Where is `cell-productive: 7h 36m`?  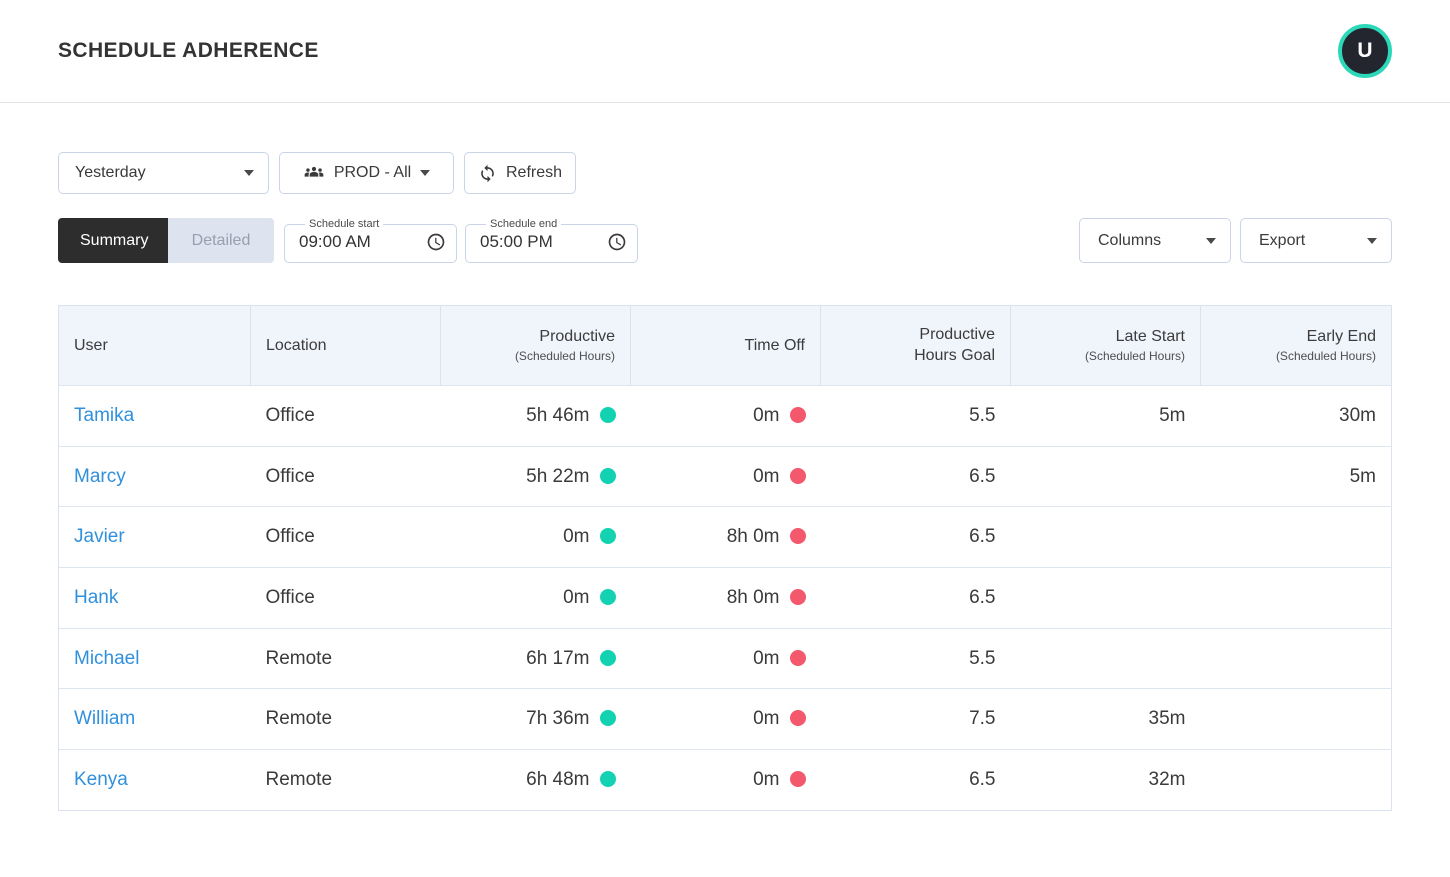 cell-productive: 7h 36m is located at coordinates (535, 719).